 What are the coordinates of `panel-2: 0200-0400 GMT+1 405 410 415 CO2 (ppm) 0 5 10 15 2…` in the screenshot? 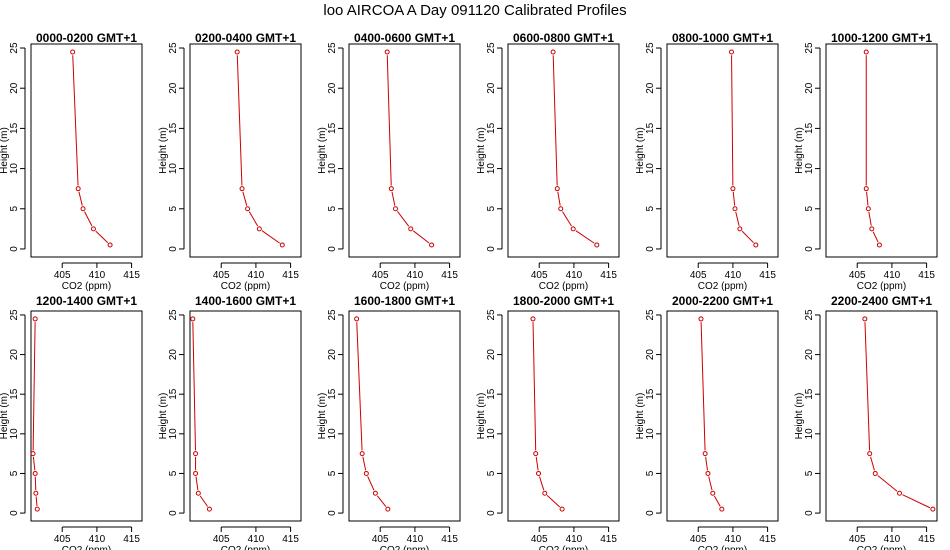 It's located at (230, 161).